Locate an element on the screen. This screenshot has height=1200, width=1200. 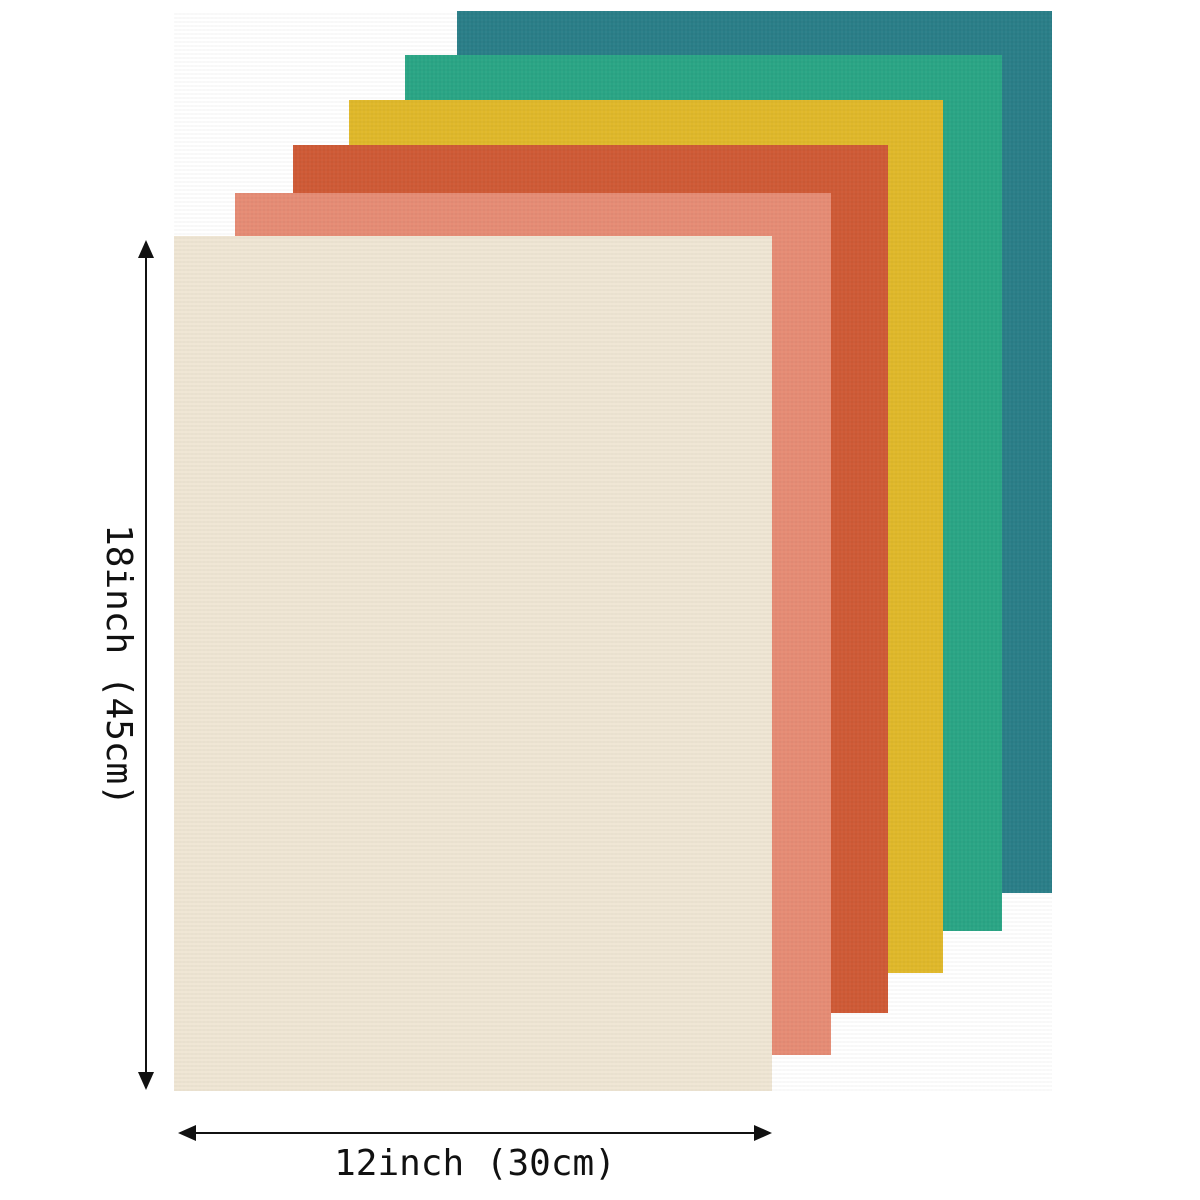
height-label: 18inch (45cm) is located at coordinates (118, 665).